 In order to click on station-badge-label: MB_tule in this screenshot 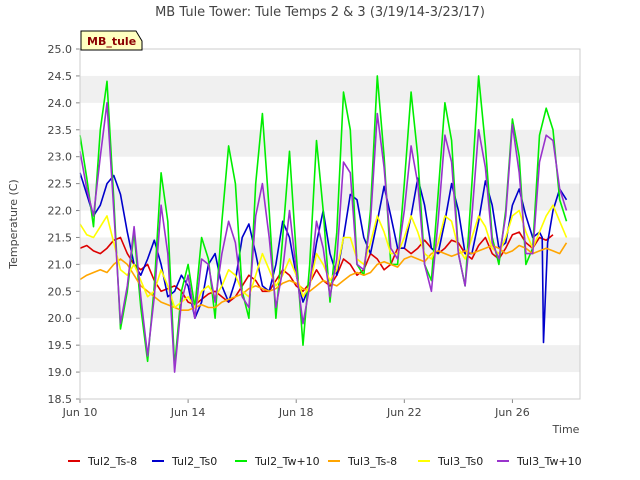, I will do `click(111, 41)`.